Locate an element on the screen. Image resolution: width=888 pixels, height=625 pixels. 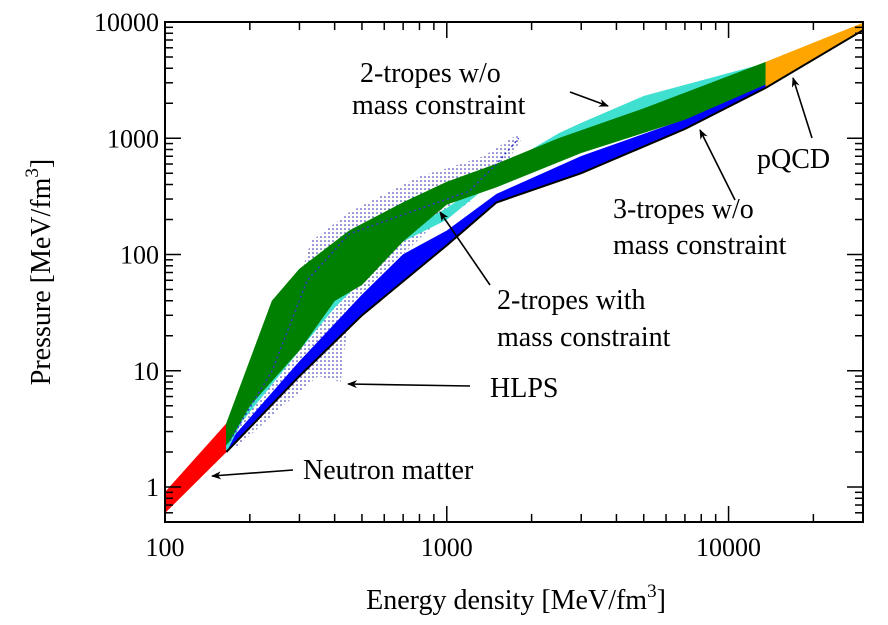
annot-hlps: HLPS is located at coordinates (524, 388).